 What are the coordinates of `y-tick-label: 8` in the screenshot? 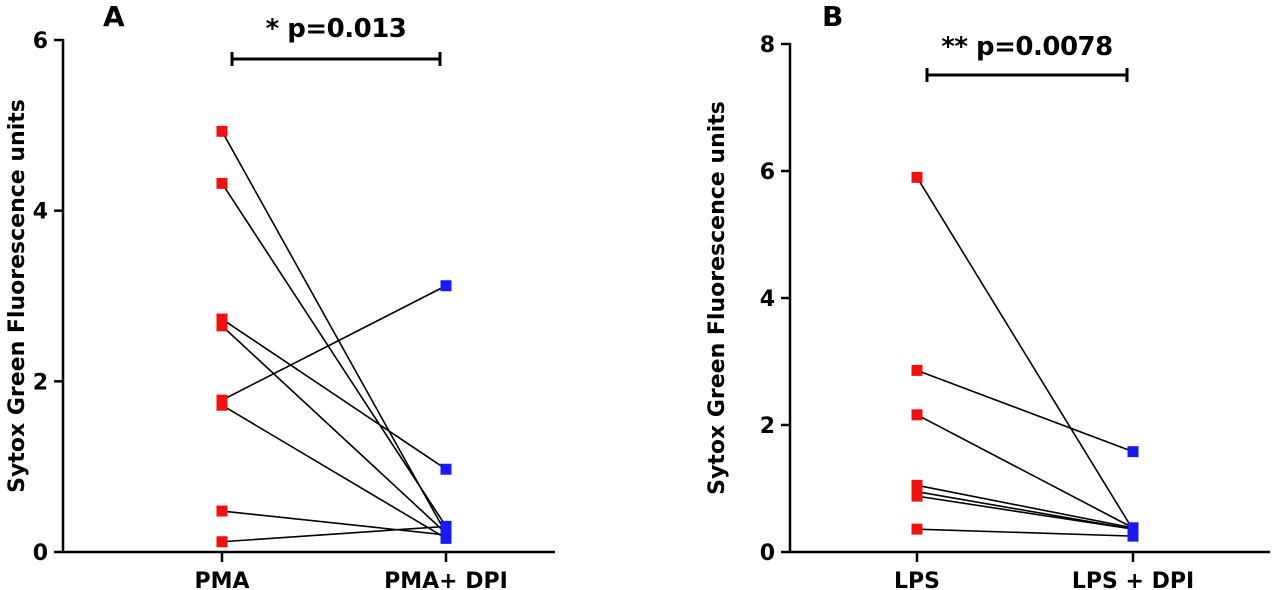 It's located at (767, 45).